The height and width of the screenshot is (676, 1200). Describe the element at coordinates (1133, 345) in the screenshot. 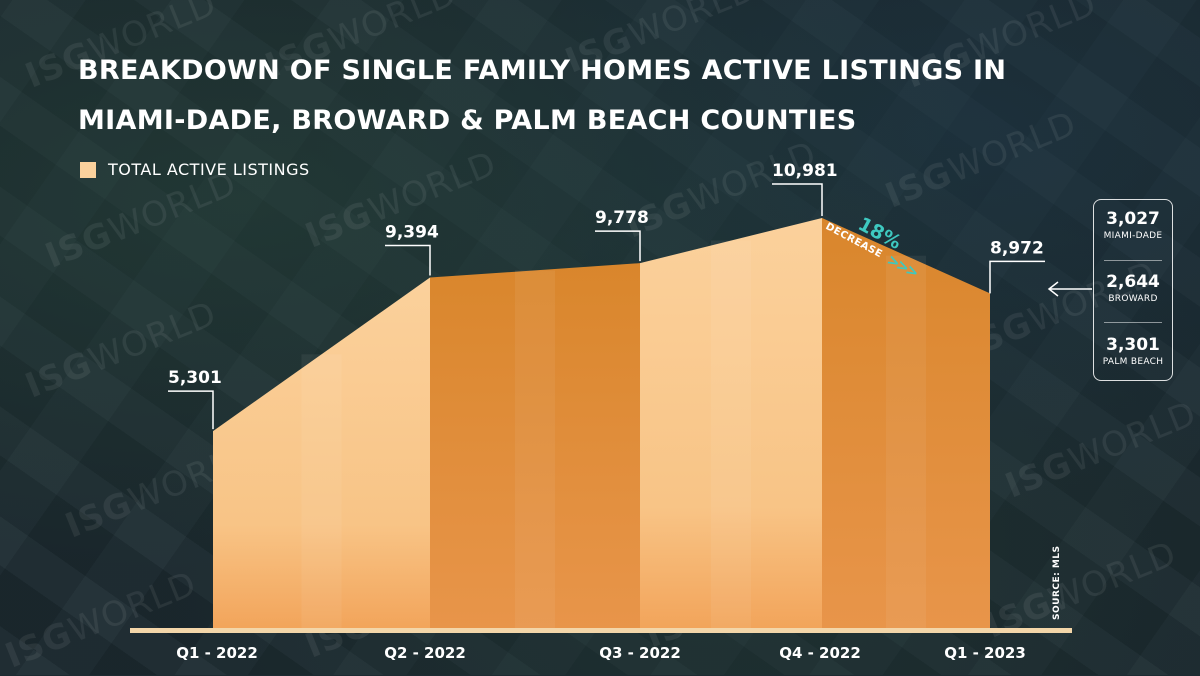

I see `breakdown-value: 3,301` at that location.